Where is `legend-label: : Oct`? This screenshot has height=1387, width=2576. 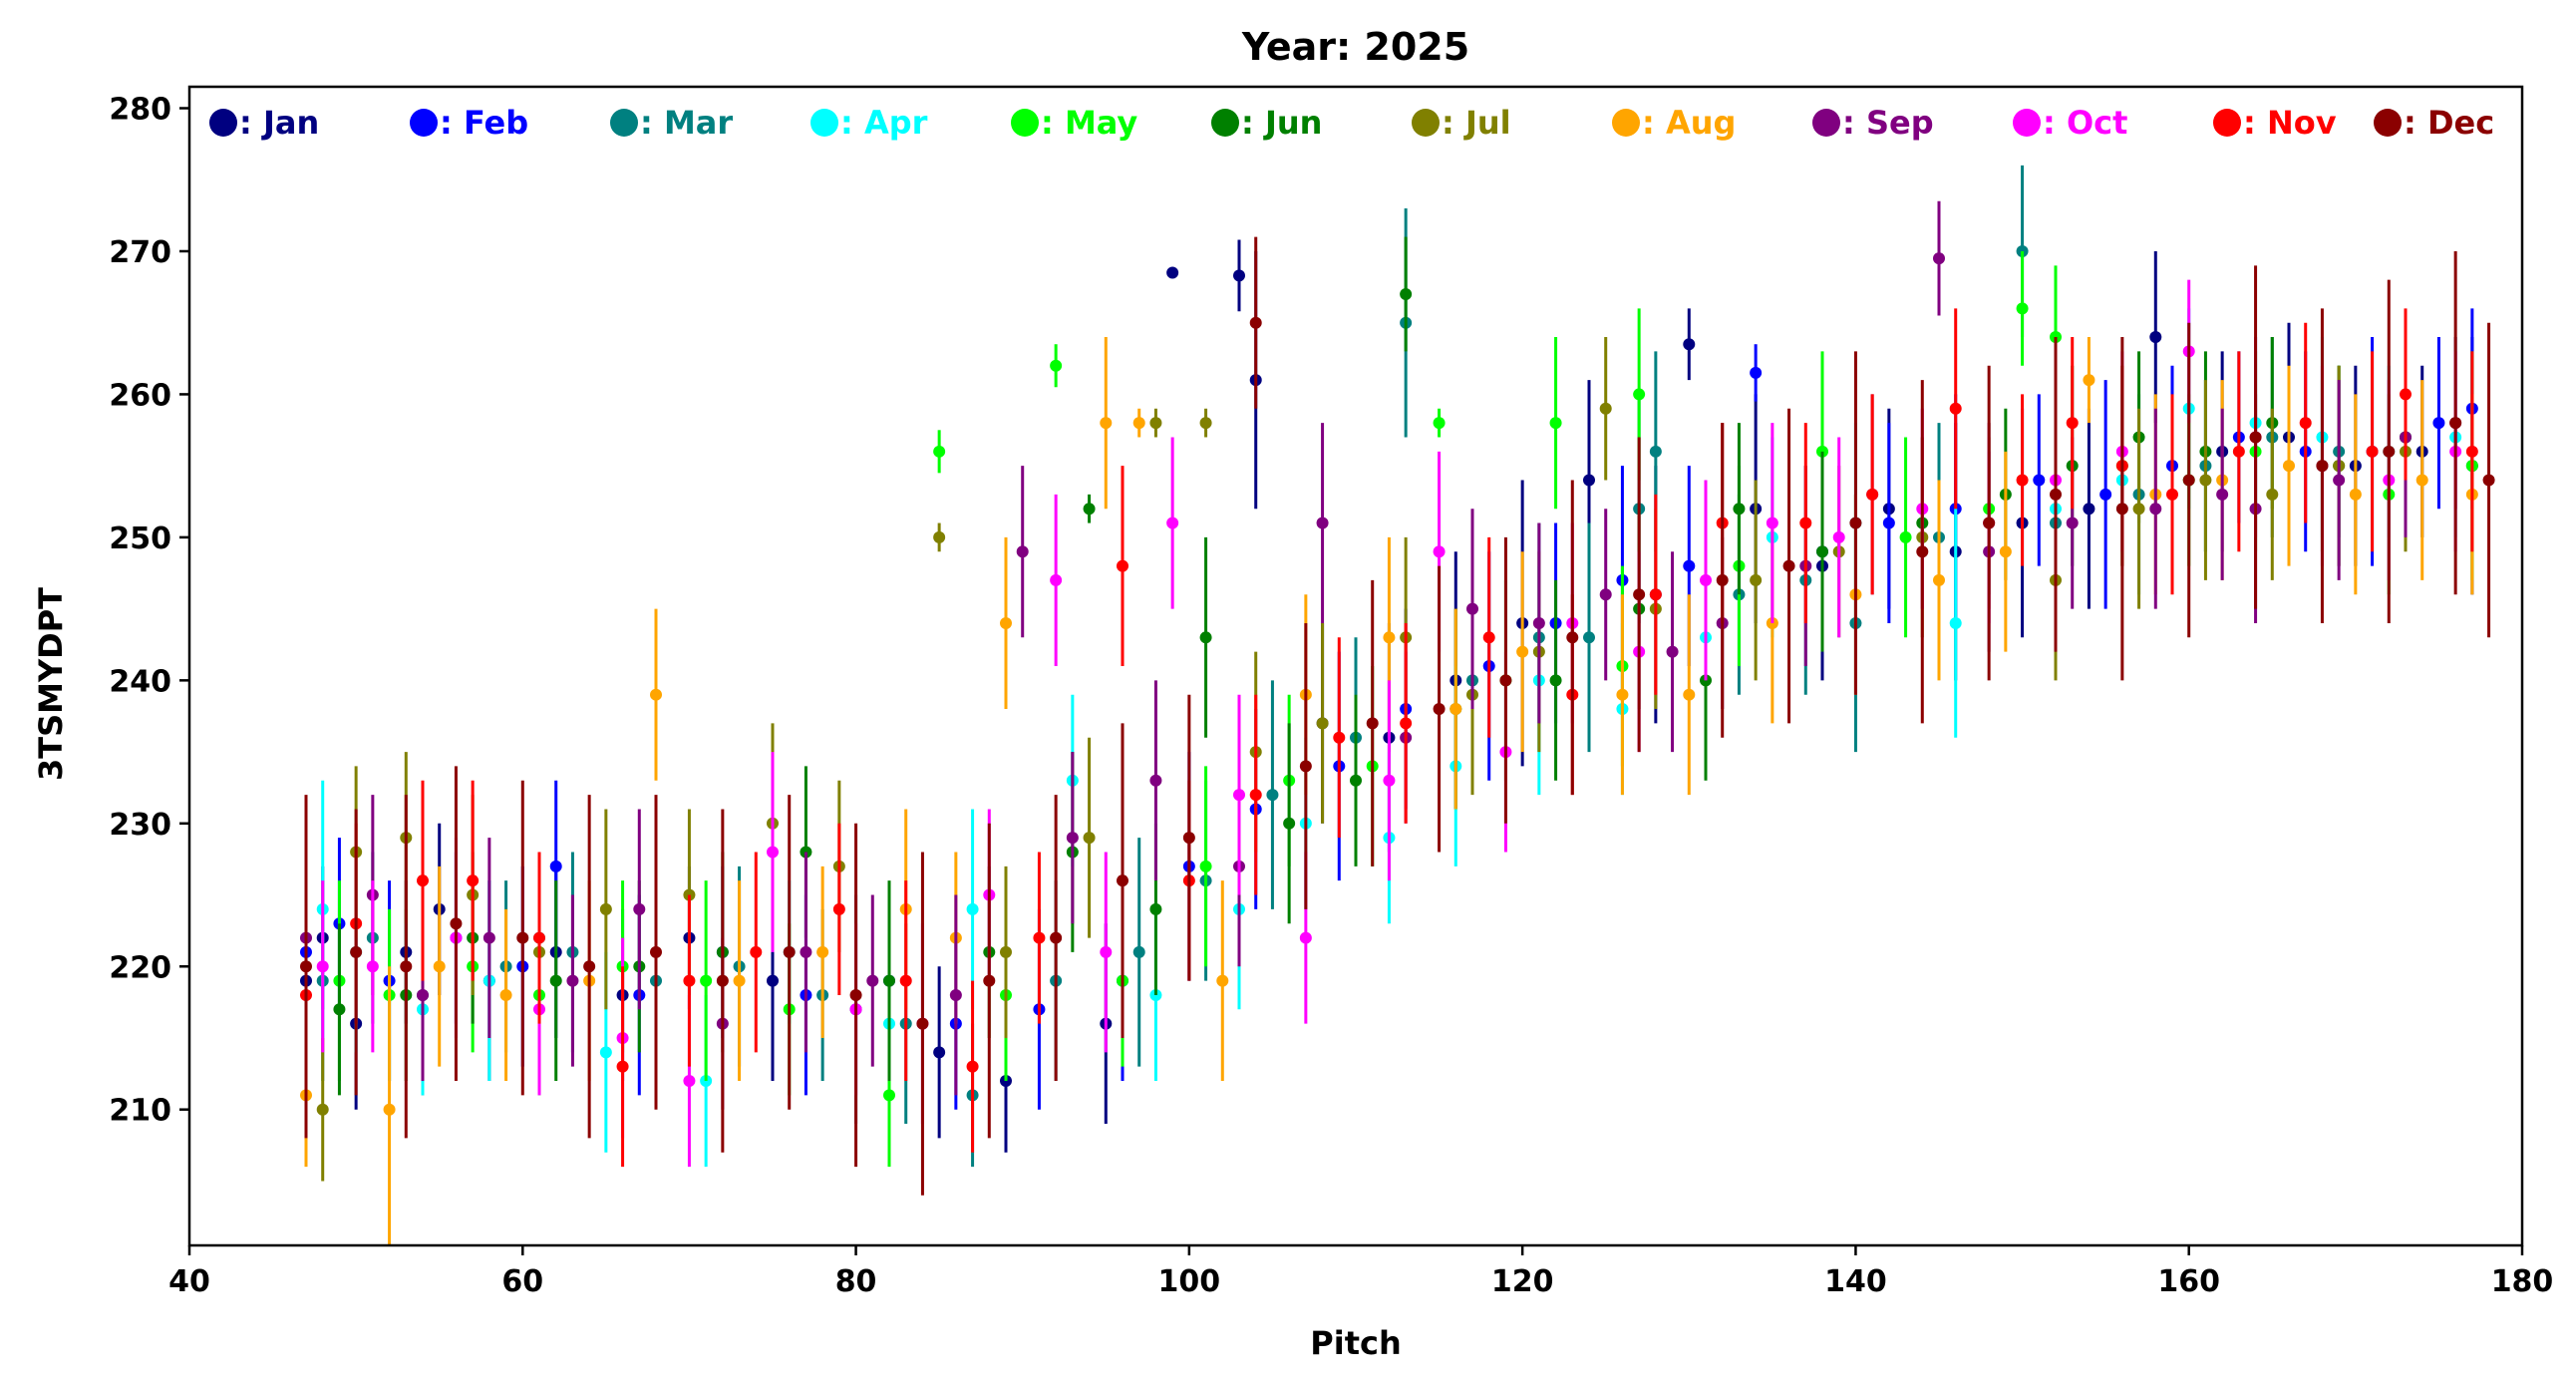 legend-label: : Oct is located at coordinates (2085, 123).